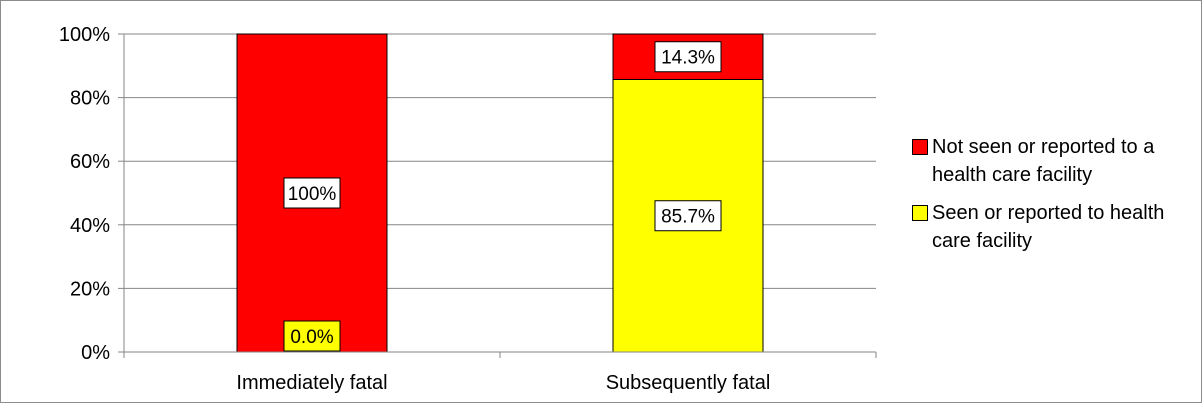 This screenshot has width=1202, height=403. What do you see at coordinates (90, 99) in the screenshot?
I see `y-tick-label: 80%` at bounding box center [90, 99].